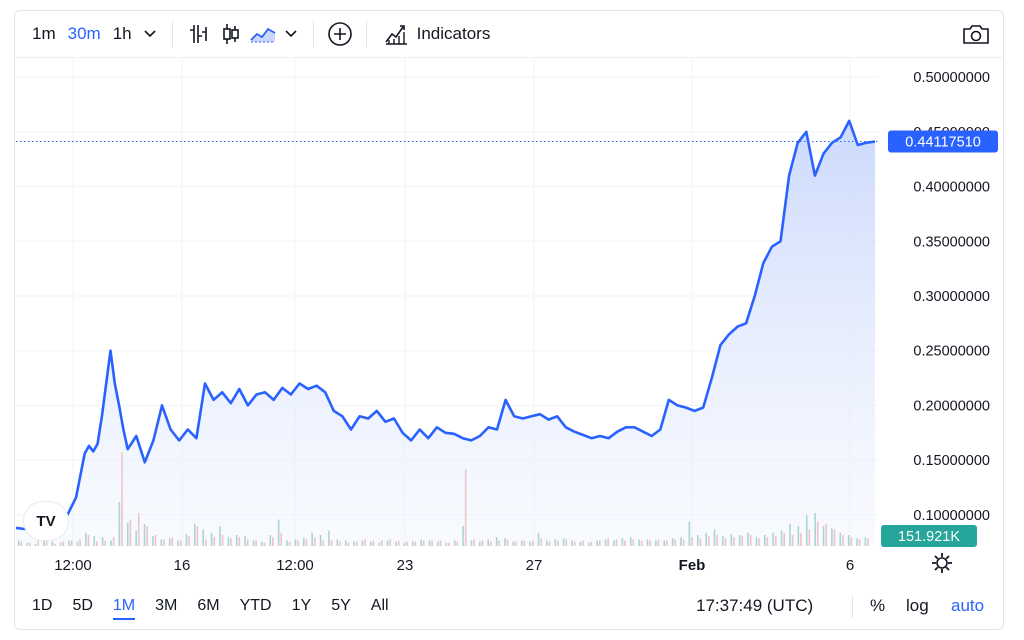  I want to click on current-price-tag-label: 0.44117510, so click(943, 143).